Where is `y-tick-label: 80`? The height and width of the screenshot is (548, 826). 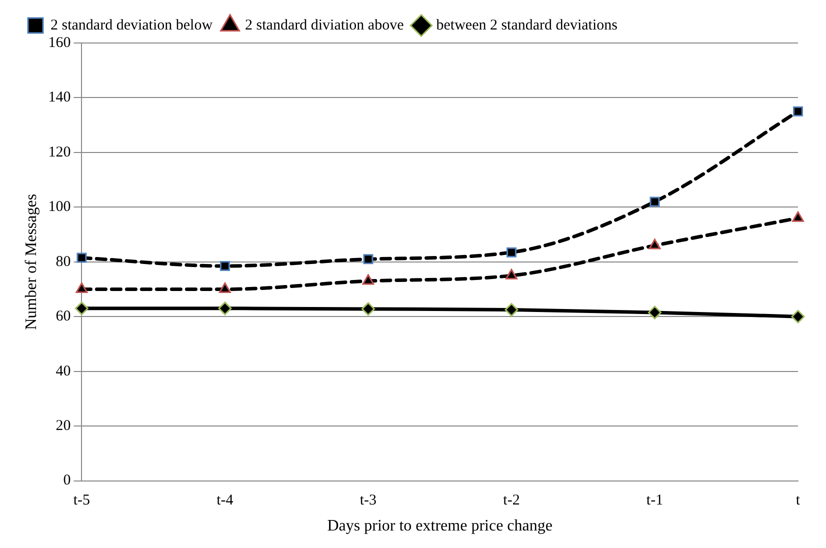 y-tick-label: 80 is located at coordinates (63, 262).